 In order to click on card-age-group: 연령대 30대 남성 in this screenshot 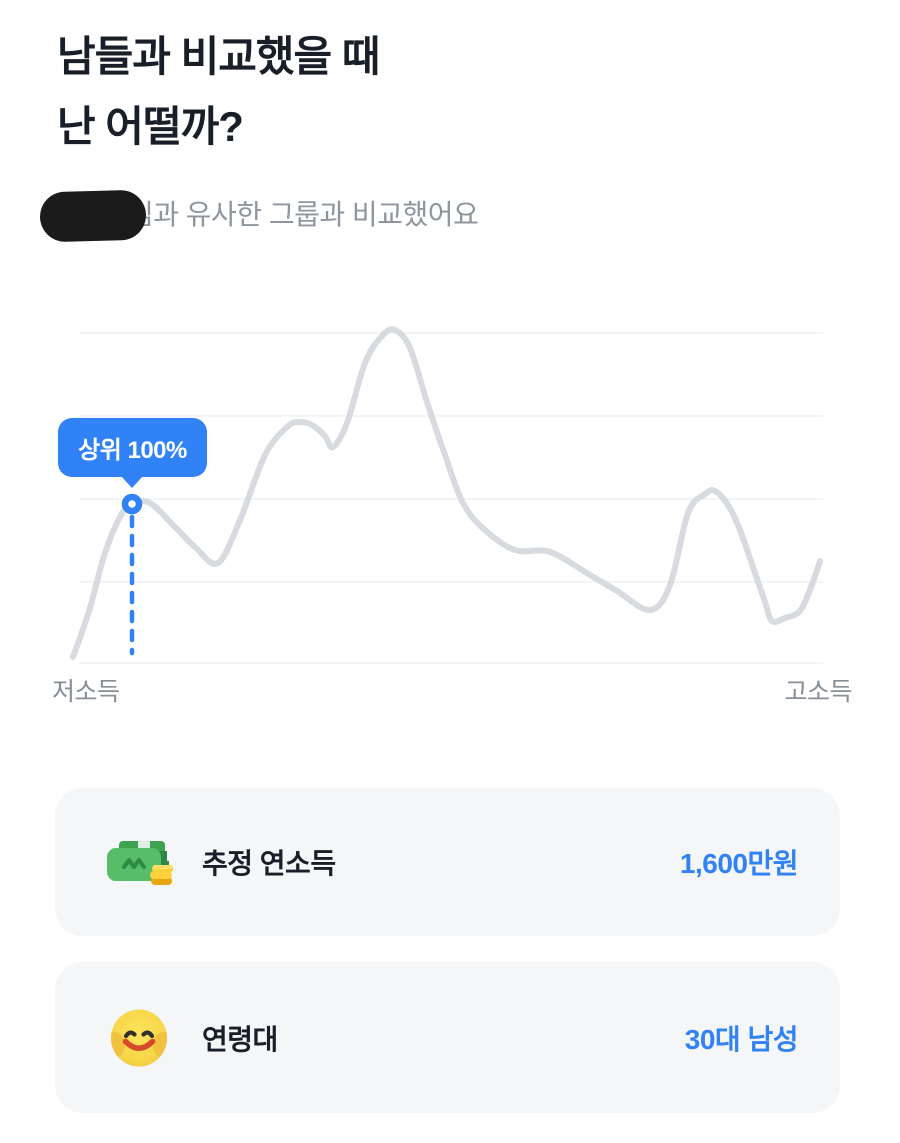, I will do `click(447, 1037)`.